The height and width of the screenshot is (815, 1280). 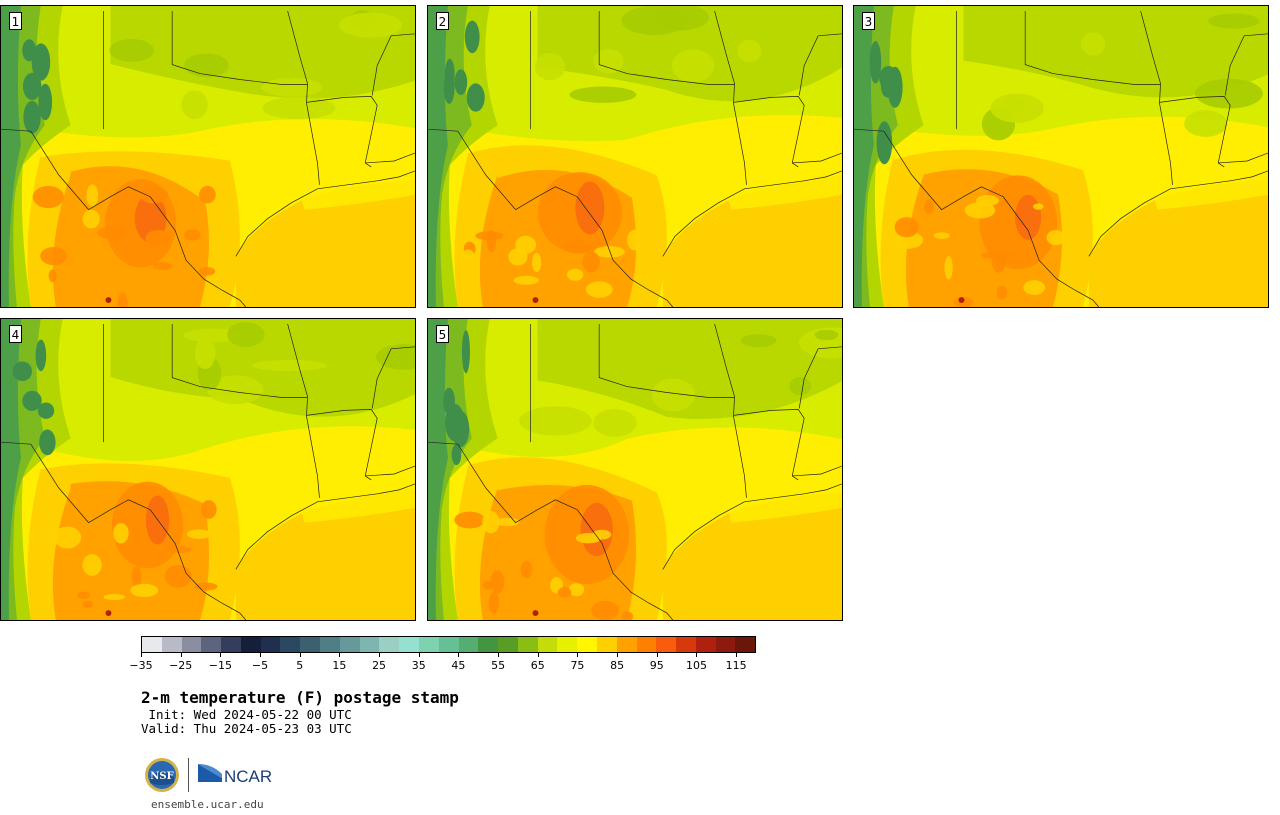 I want to click on map-panel-4: 4, so click(x=208, y=469).